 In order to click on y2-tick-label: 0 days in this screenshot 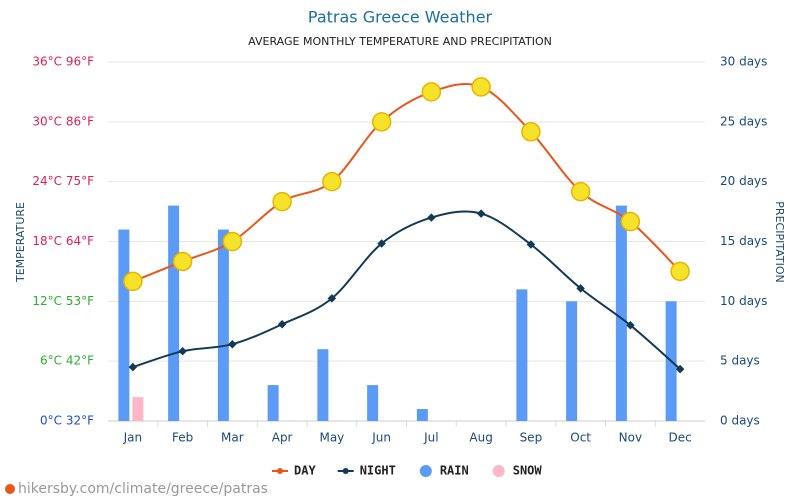, I will do `click(740, 421)`.